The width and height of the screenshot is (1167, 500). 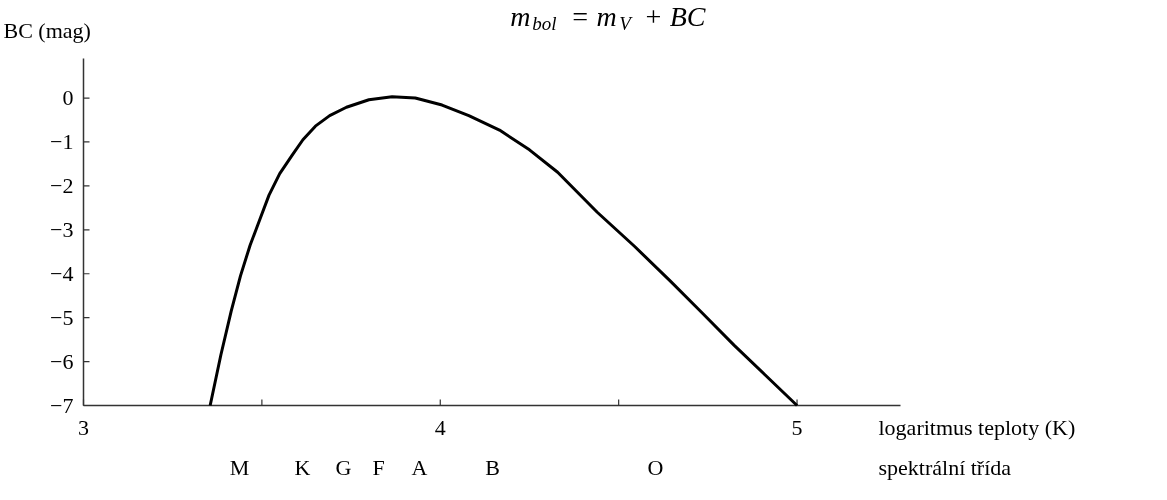 What do you see at coordinates (62, 273) in the screenshot?
I see `y-tick-label: −4` at bounding box center [62, 273].